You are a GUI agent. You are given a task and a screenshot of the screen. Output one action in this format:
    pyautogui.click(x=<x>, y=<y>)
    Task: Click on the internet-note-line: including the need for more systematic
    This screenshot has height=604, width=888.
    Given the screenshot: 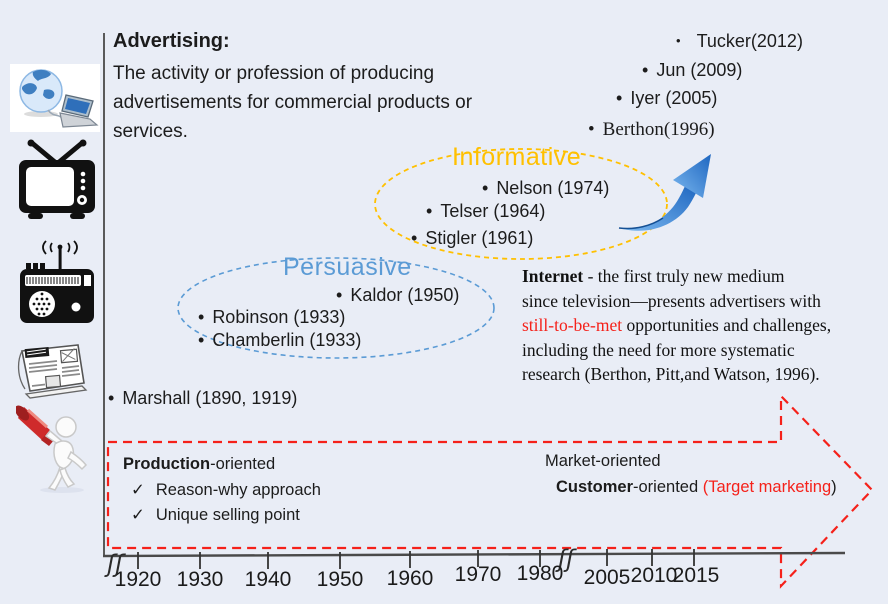 What is the action you would take?
    pyautogui.click(x=658, y=349)
    